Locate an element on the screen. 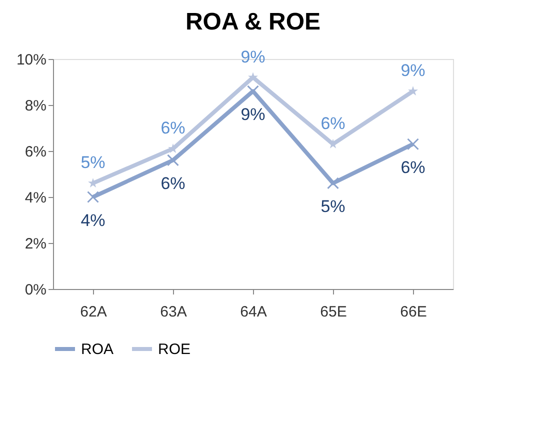  y-tick-label: 10% is located at coordinates (31, 60).